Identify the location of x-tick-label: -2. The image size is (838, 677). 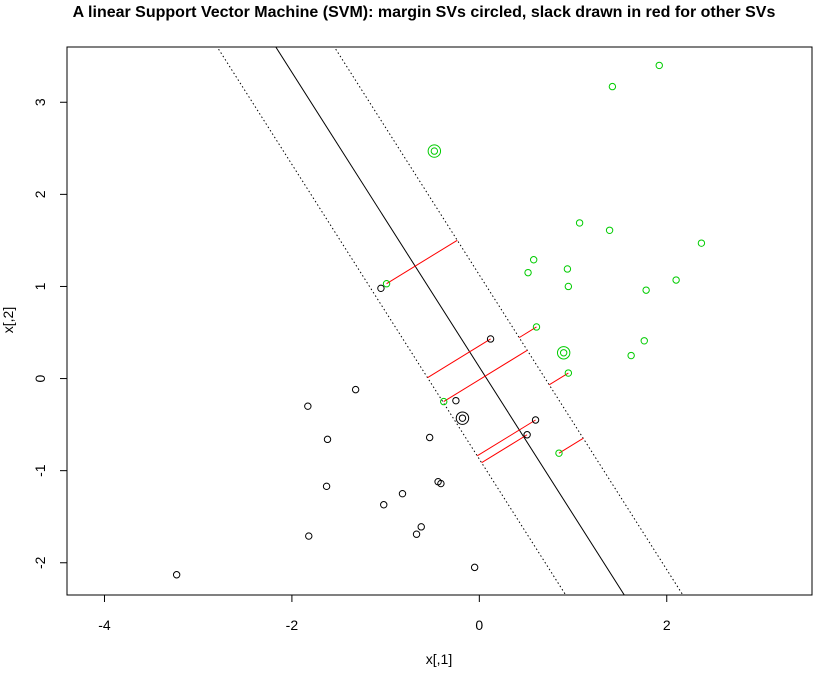
(292, 625).